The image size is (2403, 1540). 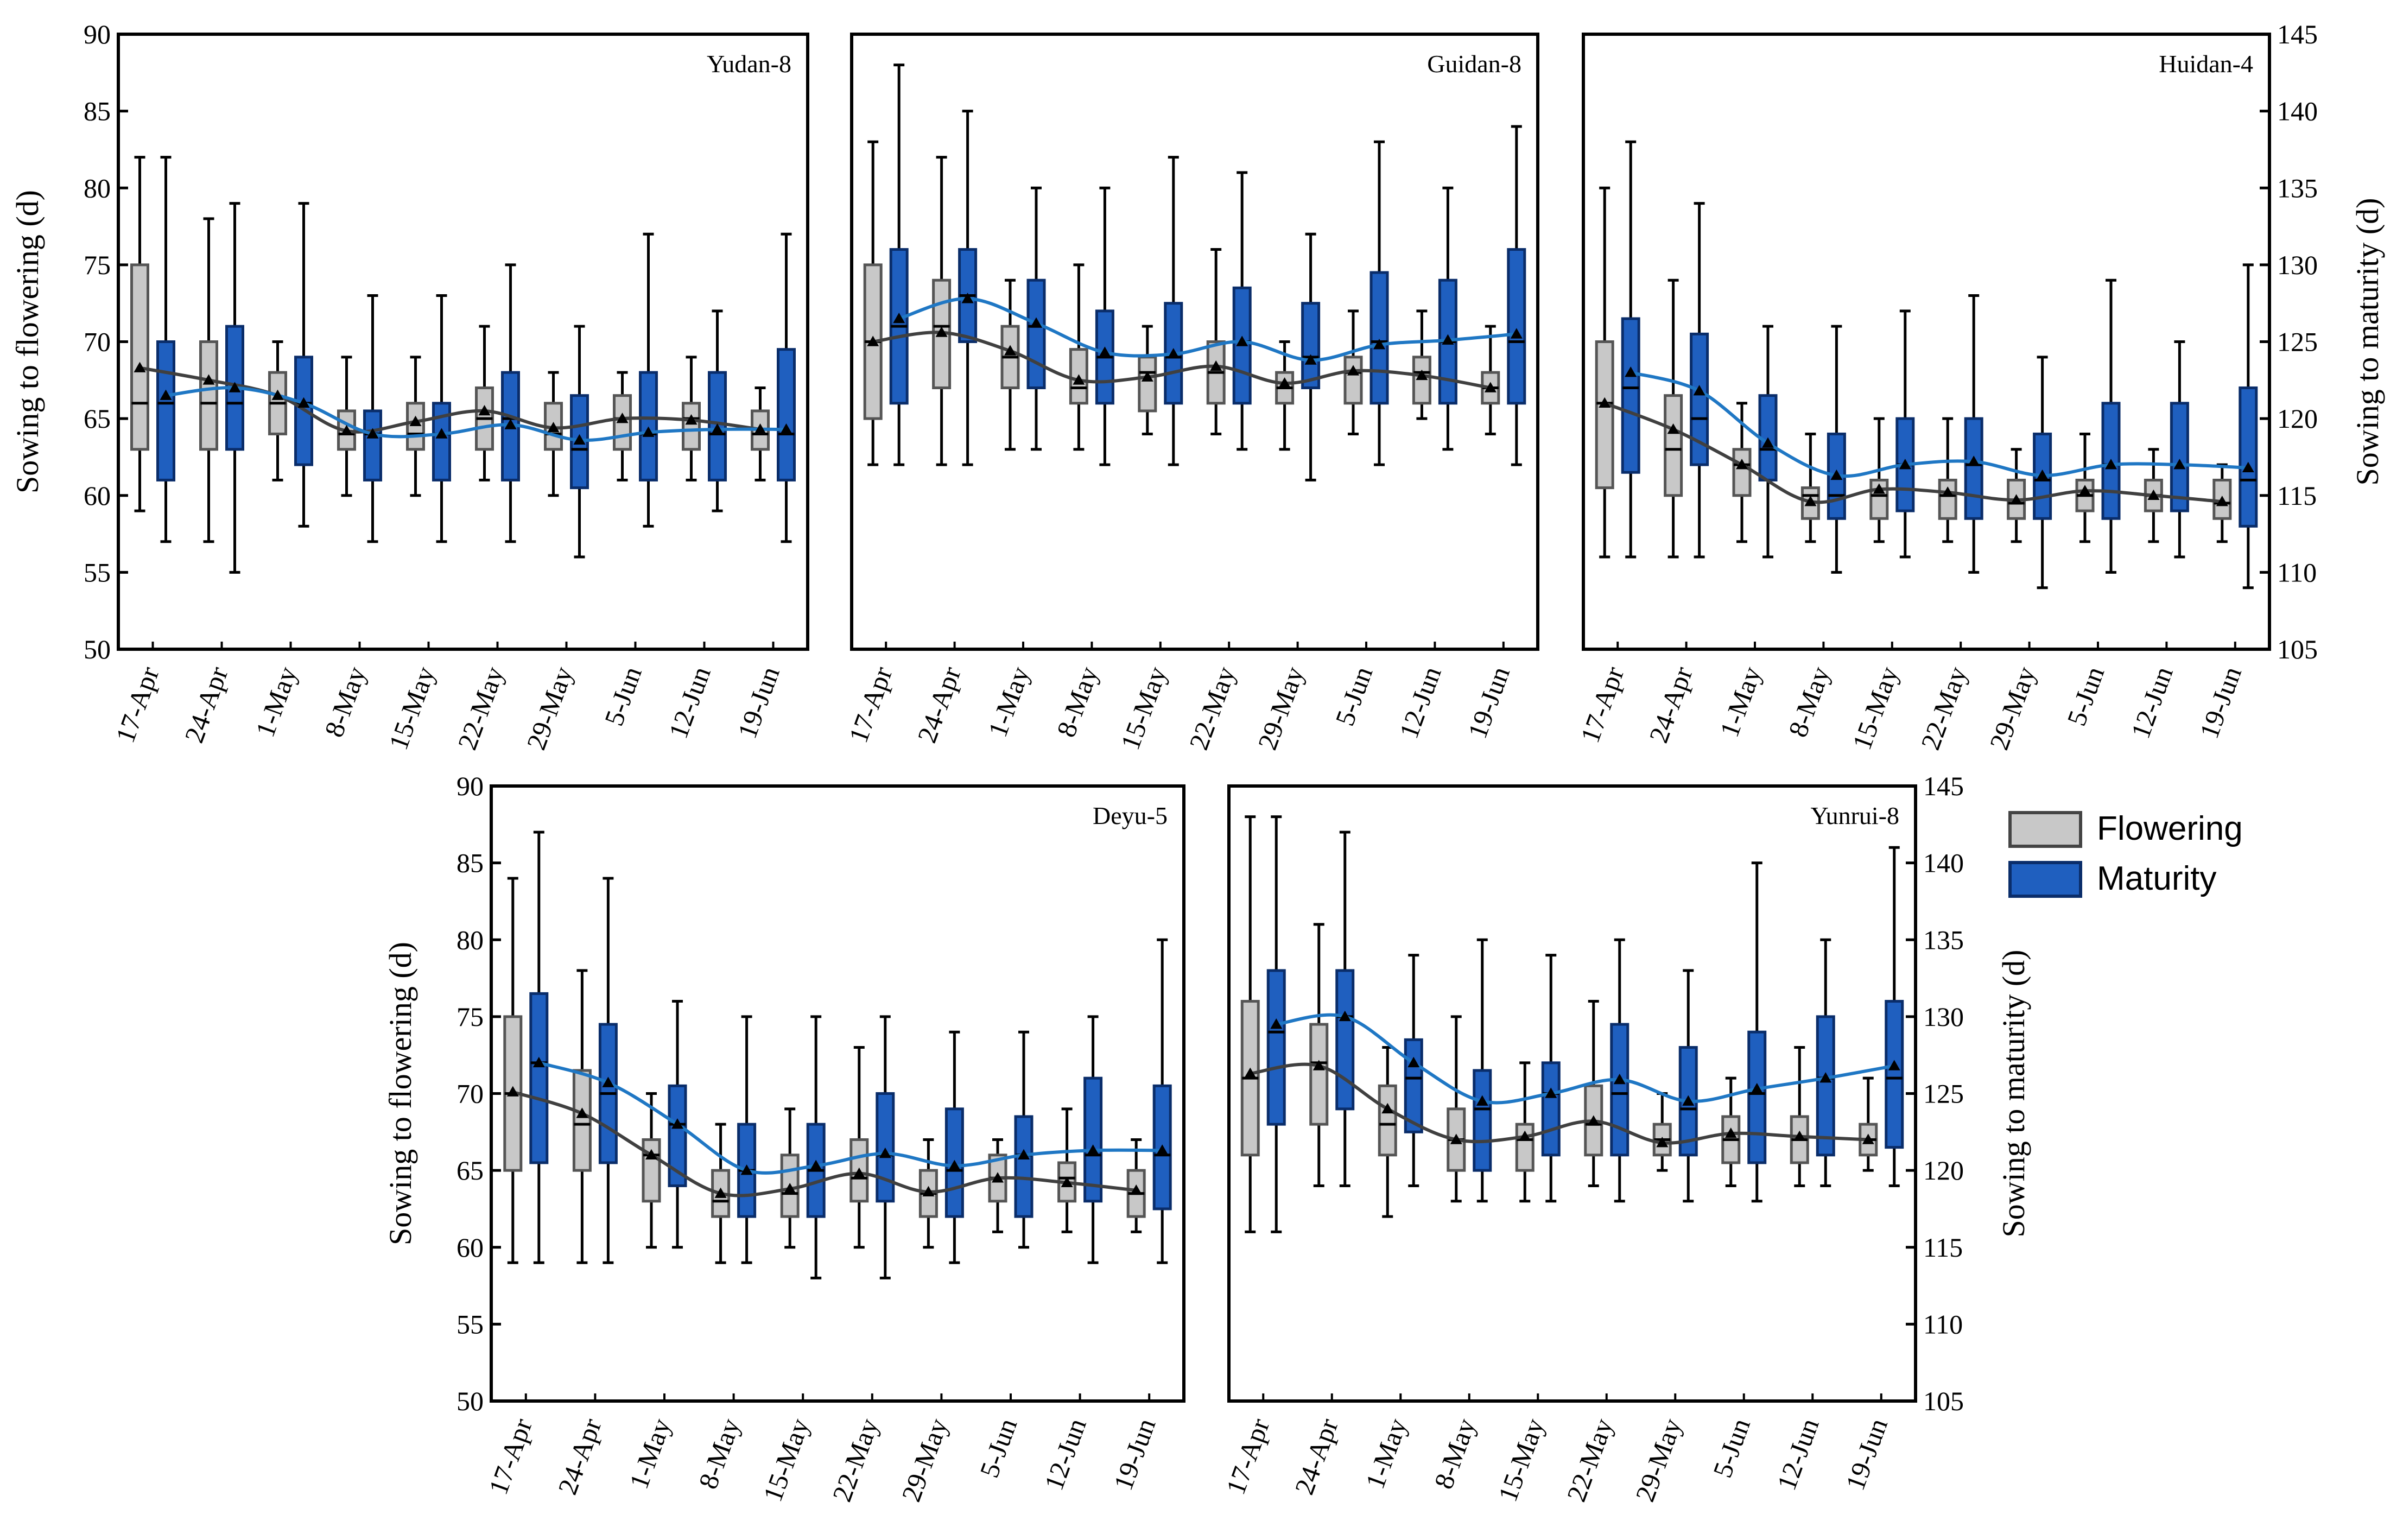 What do you see at coordinates (1525, 1136) in the screenshot?
I see `flowering-mean-15-May` at bounding box center [1525, 1136].